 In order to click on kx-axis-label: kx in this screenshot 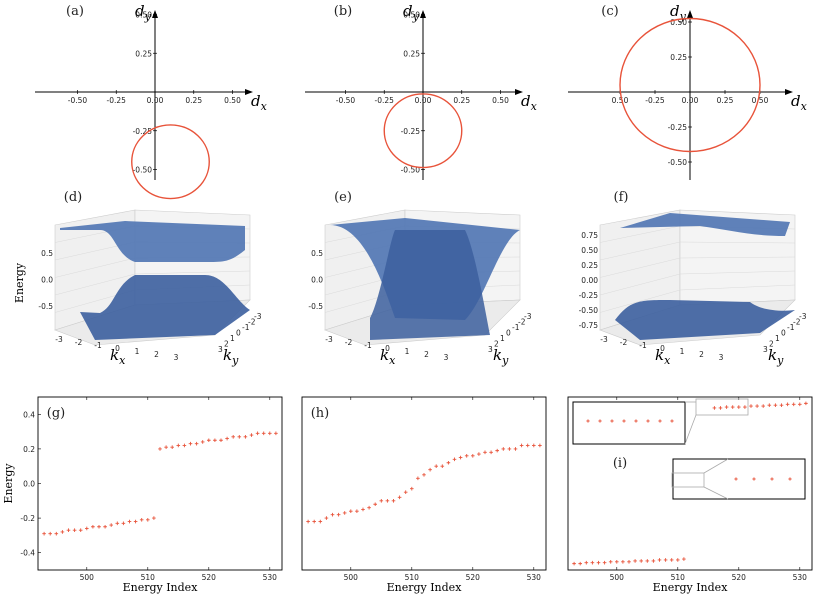, I will do `click(663, 356)`.